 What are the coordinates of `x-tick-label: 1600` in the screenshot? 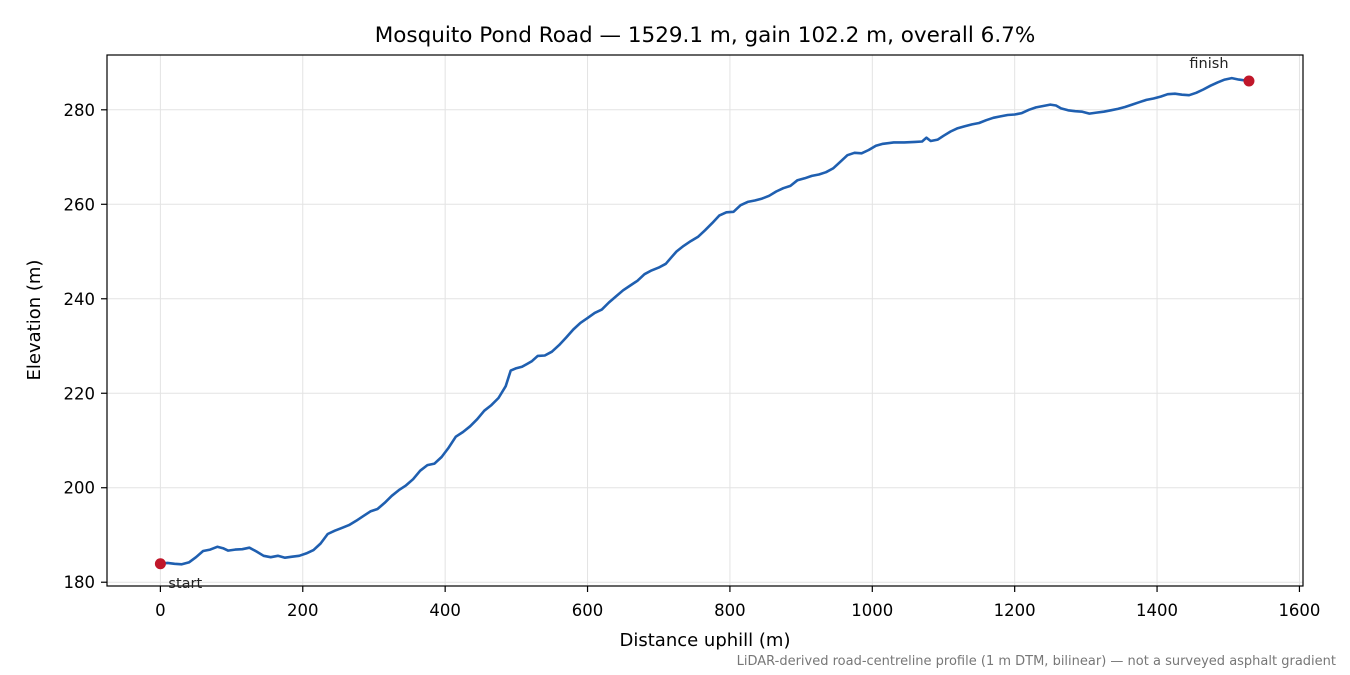 It's located at (1299, 610).